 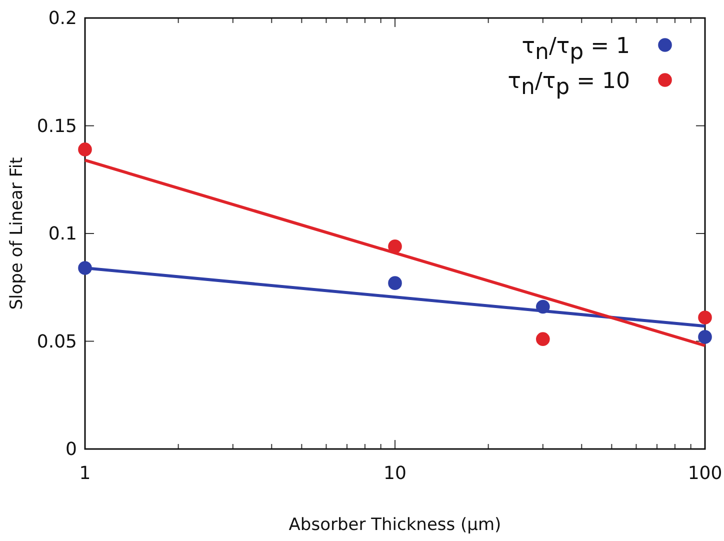 I want to click on x-axis-title: Absorber Thickness (µm), so click(x=395, y=525).